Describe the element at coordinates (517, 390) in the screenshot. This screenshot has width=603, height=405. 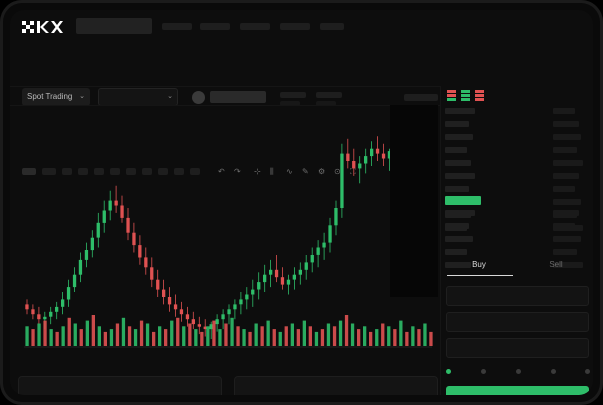
I see `submit-buy-button` at that location.